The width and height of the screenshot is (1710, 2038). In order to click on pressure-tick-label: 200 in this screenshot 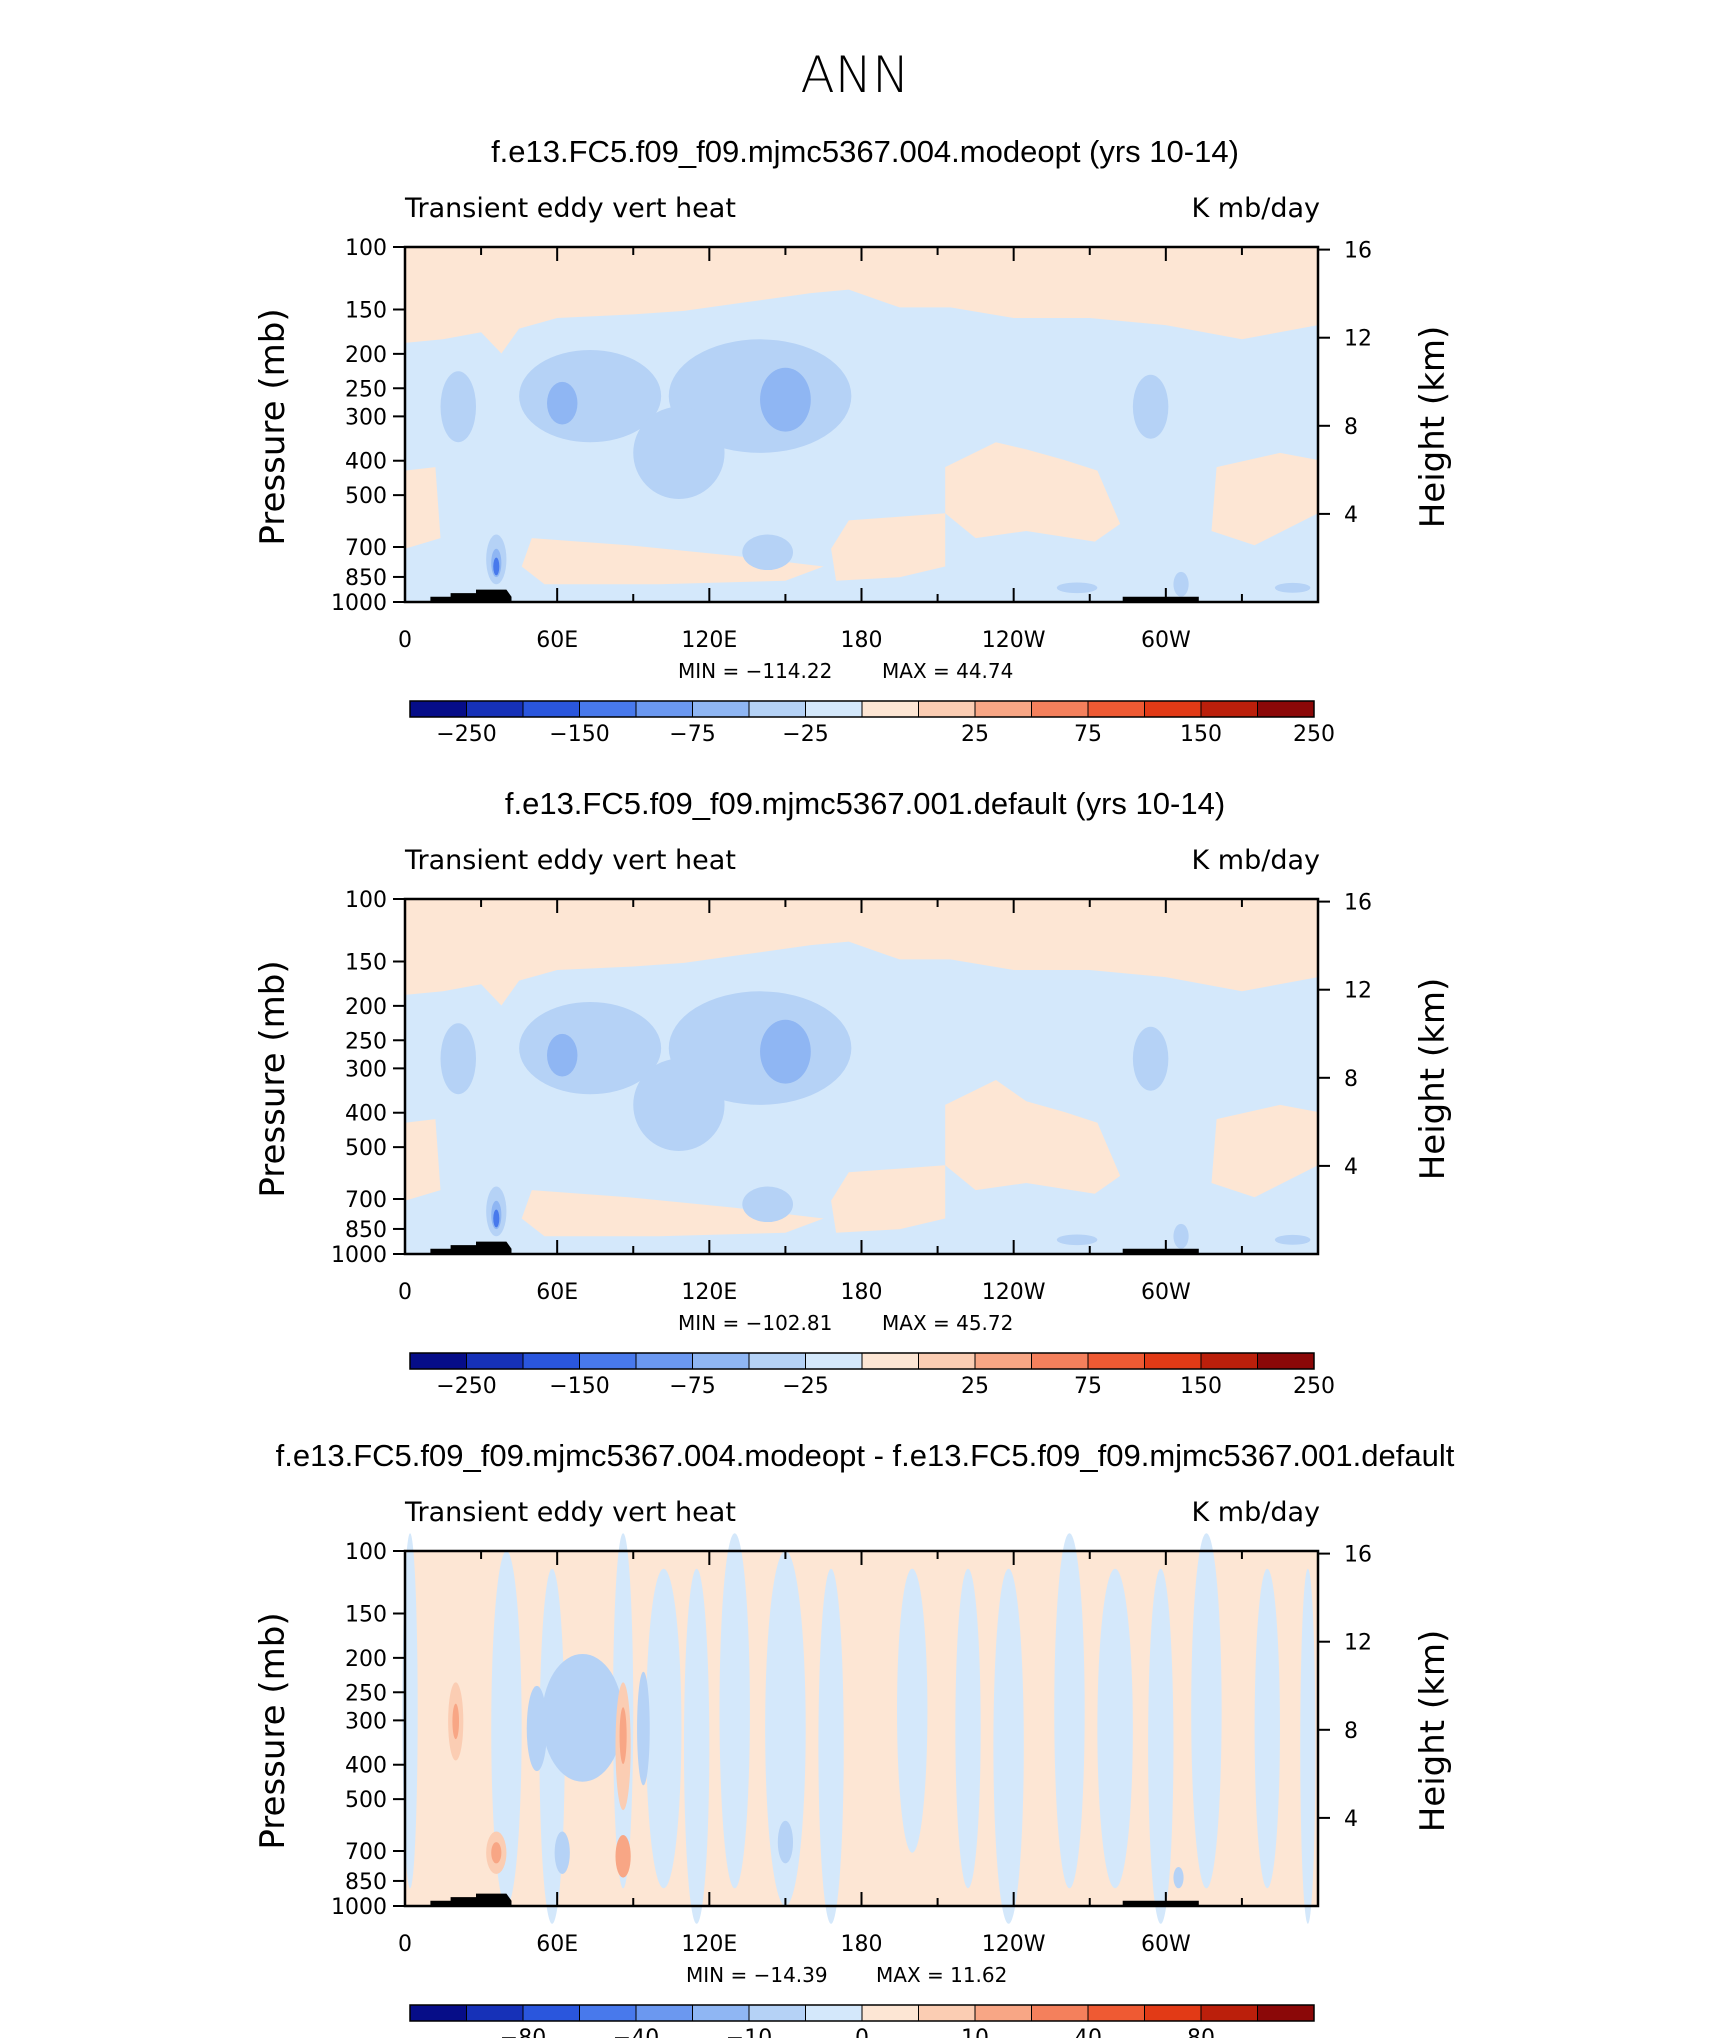, I will do `click(366, 1659)`.